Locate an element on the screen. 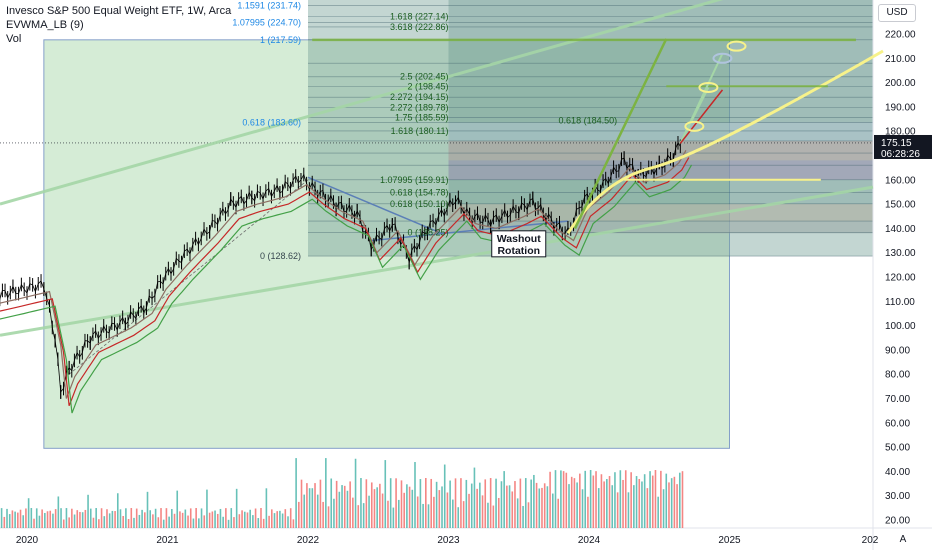 The height and width of the screenshot is (555, 932). fib-label-left: 1.07995 (224.70) is located at coordinates (266, 23).